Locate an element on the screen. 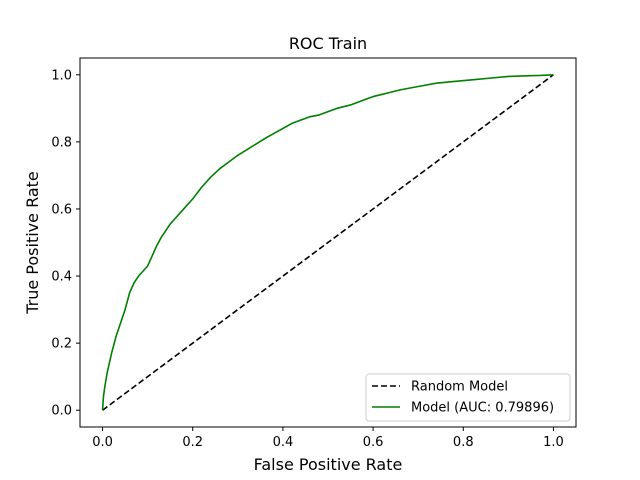 The height and width of the screenshot is (480, 640). x-tick-label: 0.2 is located at coordinates (192, 442).